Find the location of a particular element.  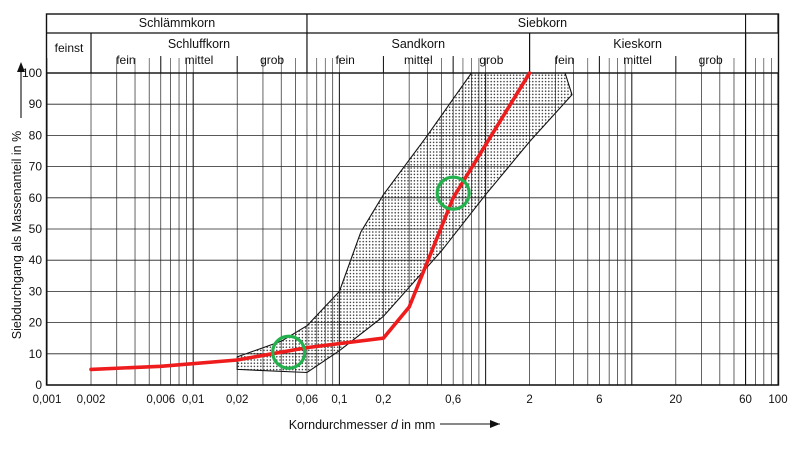

header-group-label: Siebkorn is located at coordinates (542, 23).